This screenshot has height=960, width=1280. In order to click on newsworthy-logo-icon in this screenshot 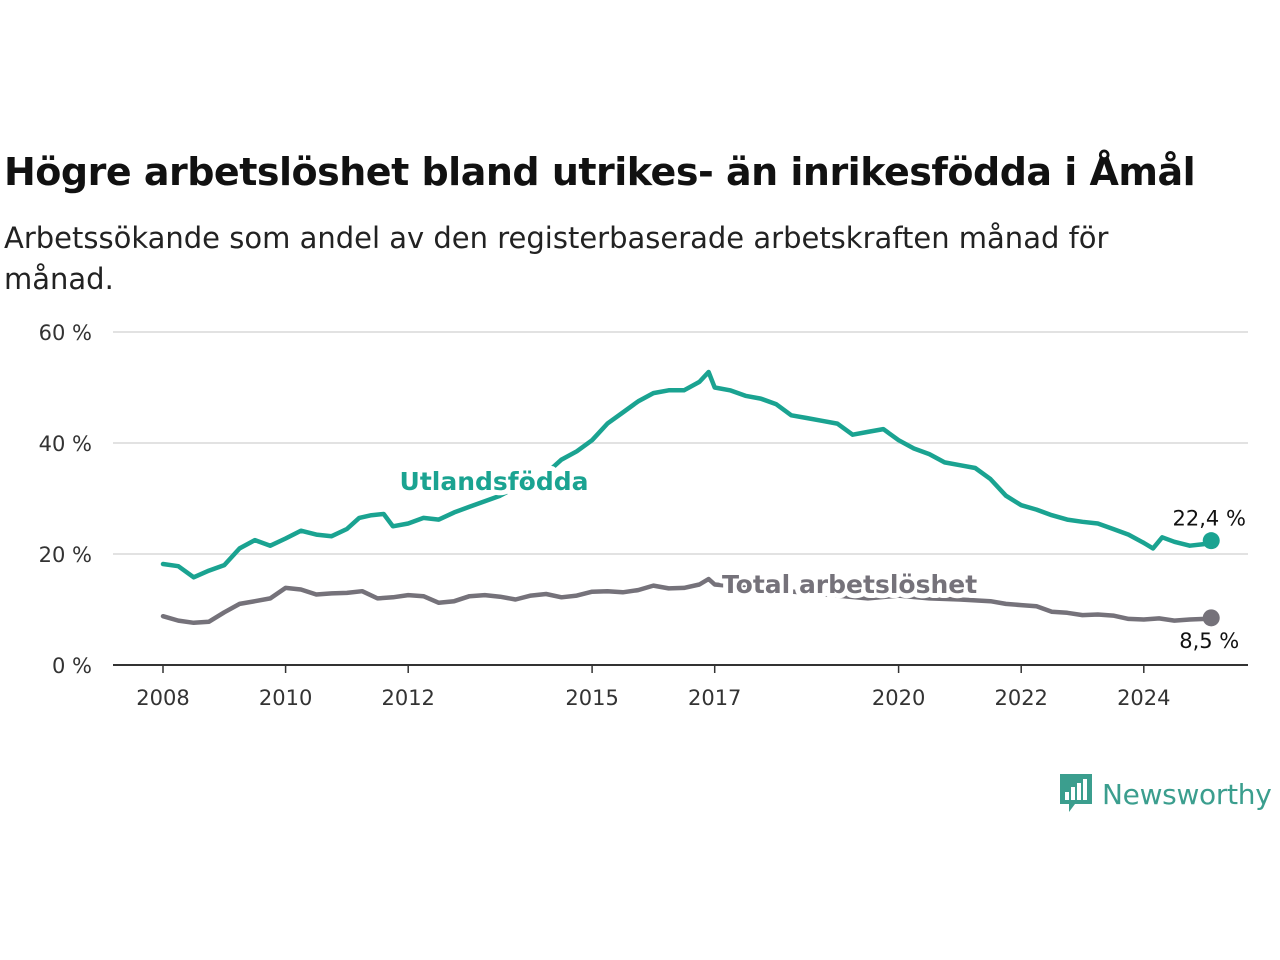, I will do `click(1076, 793)`.